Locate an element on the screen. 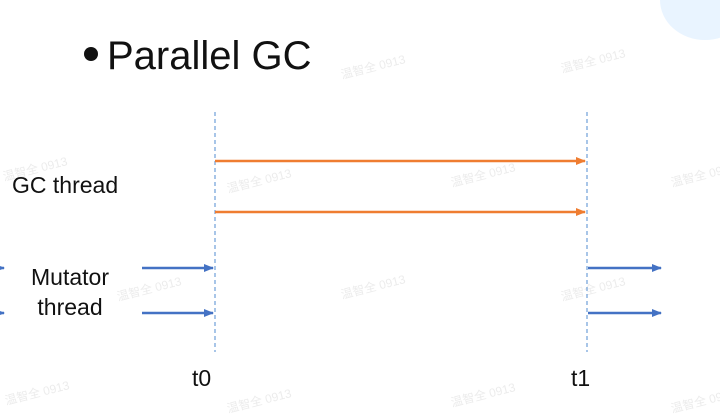 Image resolution: width=720 pixels, height=418 pixels. slide-title: Parallel GC is located at coordinates (198, 56).